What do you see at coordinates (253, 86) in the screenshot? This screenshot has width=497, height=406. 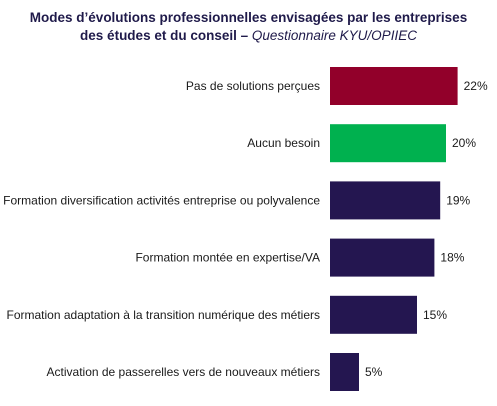 I see `category-label-0: Pas de solutions perçues` at bounding box center [253, 86].